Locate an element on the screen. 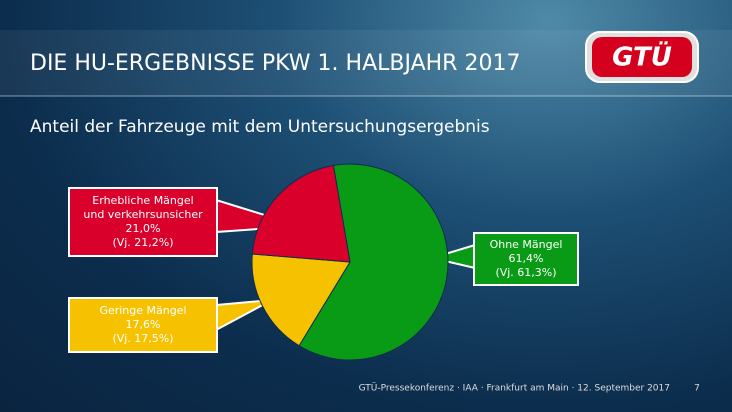 Image resolution: width=732 pixels, height=412 pixels. callout: Geringe Mängel 17,6% (Vj. 17,5%) is located at coordinates (143, 325).